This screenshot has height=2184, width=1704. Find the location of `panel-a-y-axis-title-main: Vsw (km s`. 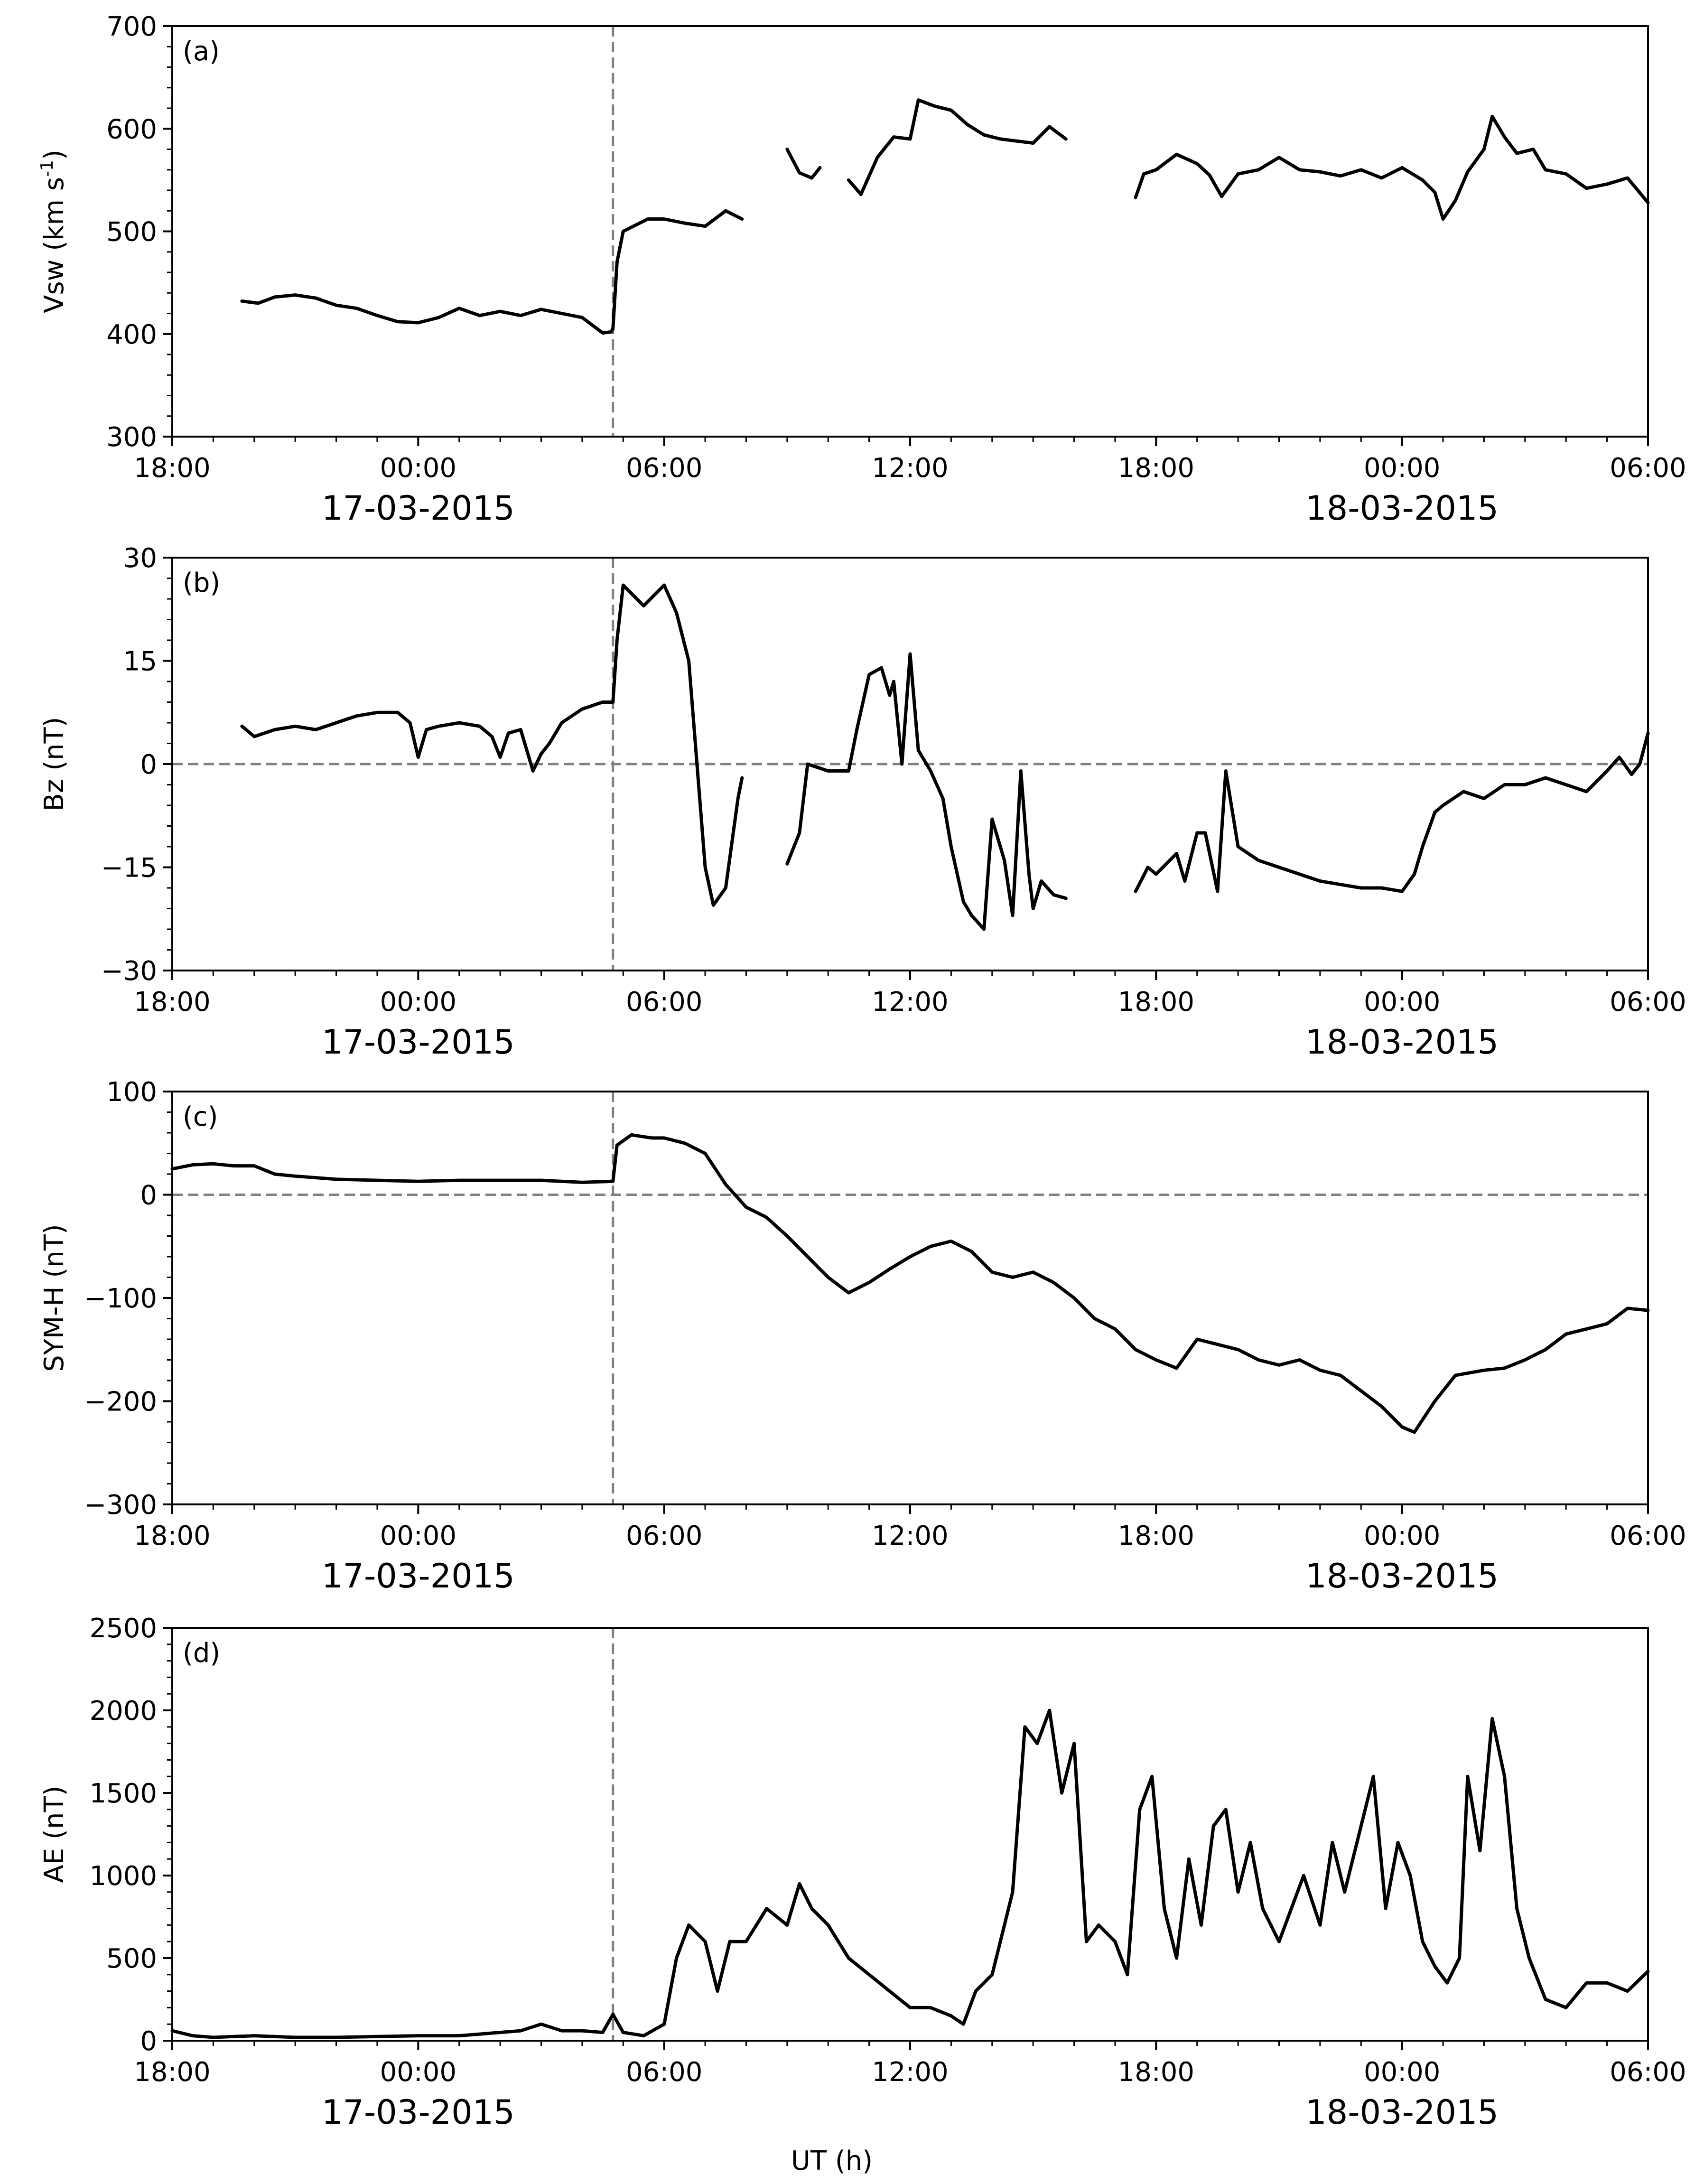

panel-a-y-axis-title-main: Vsw (km s is located at coordinates (54, 245).